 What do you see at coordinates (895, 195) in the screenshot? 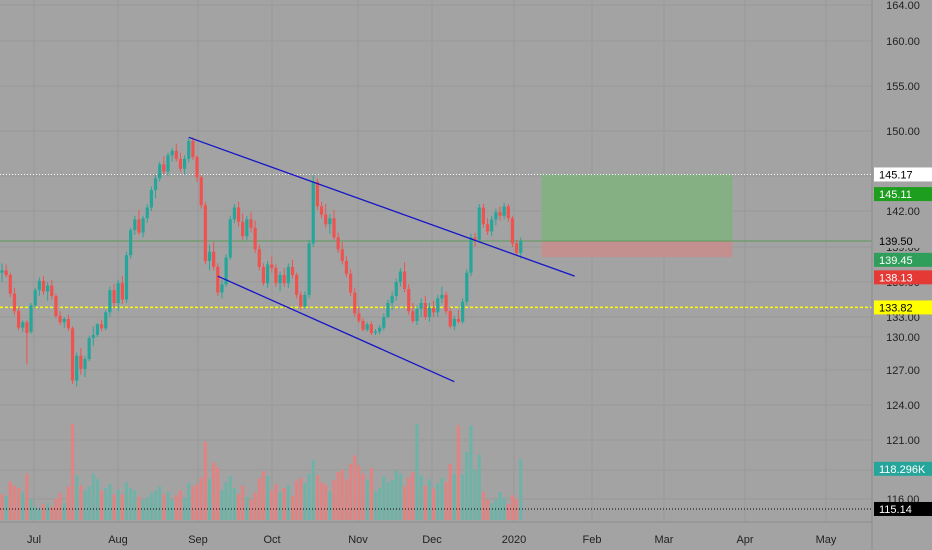
I see `price-tag-label: 145.11` at bounding box center [895, 195].